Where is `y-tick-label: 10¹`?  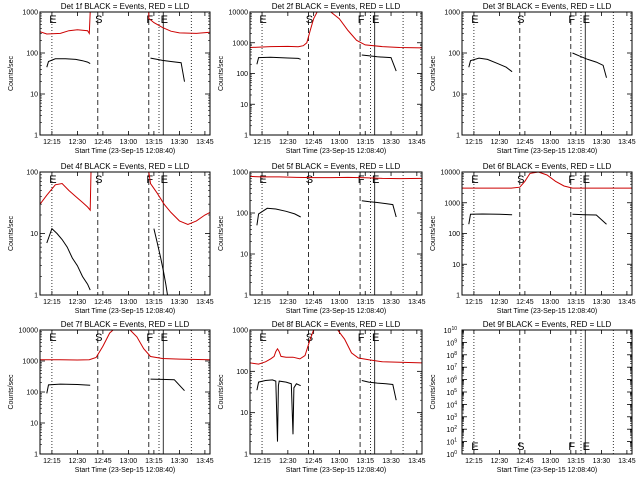 y-tick-label: 10¹ is located at coordinates (451, 442).